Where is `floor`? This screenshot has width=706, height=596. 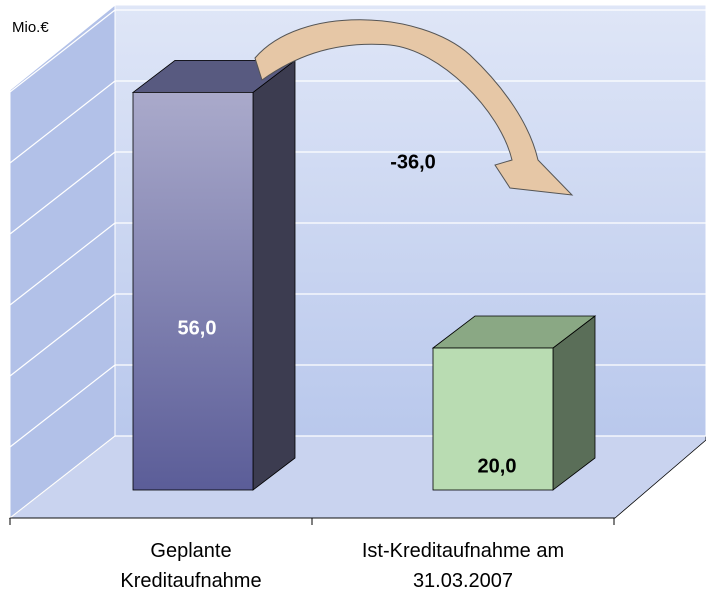 floor is located at coordinates (357, 477).